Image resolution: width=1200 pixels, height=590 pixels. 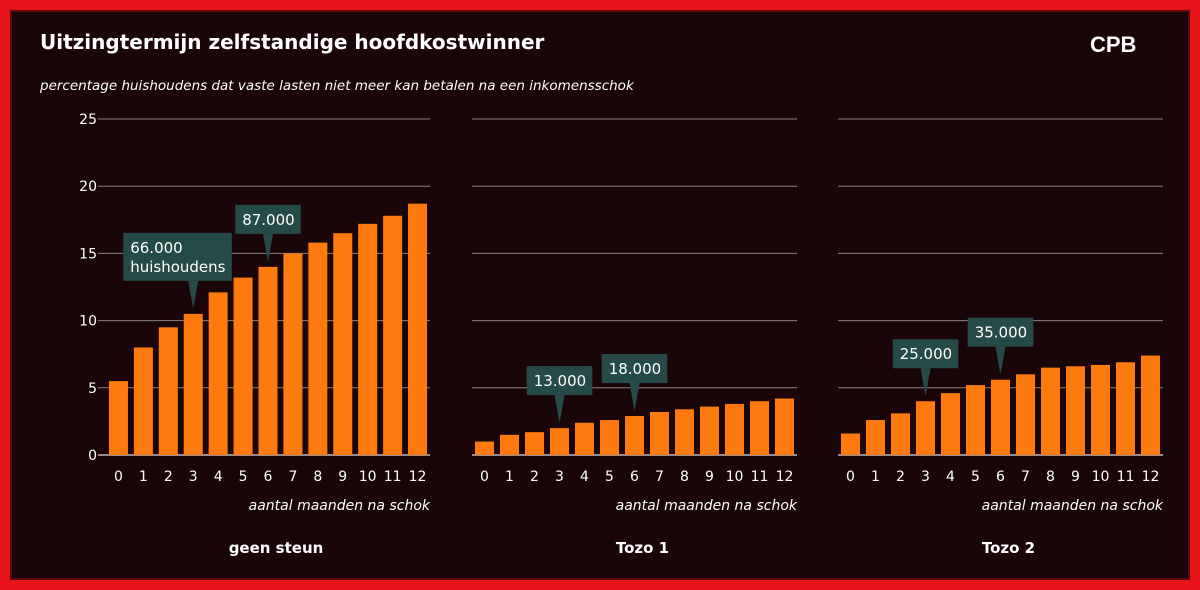 I want to click on callout: 18.000, so click(x=634, y=383).